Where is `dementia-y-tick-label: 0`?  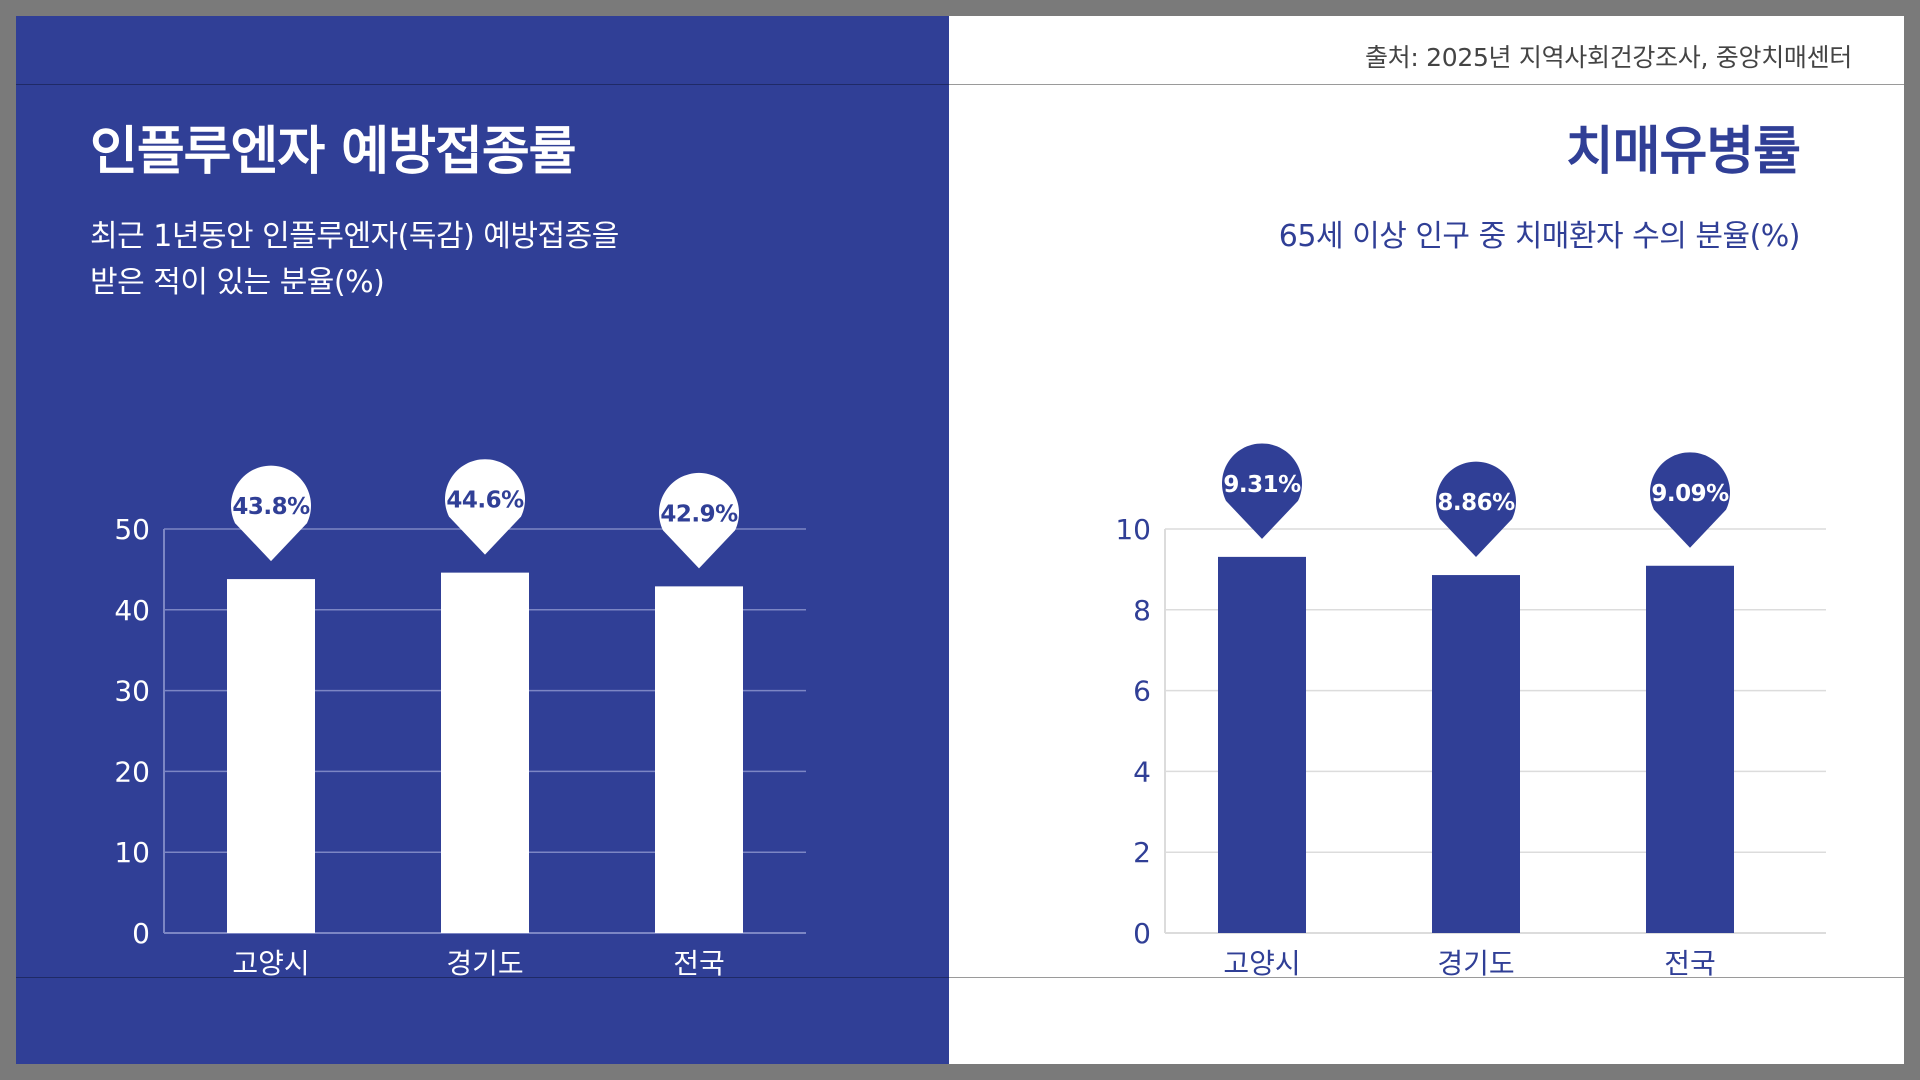
dementia-y-tick-label: 0 is located at coordinates (1142, 933).